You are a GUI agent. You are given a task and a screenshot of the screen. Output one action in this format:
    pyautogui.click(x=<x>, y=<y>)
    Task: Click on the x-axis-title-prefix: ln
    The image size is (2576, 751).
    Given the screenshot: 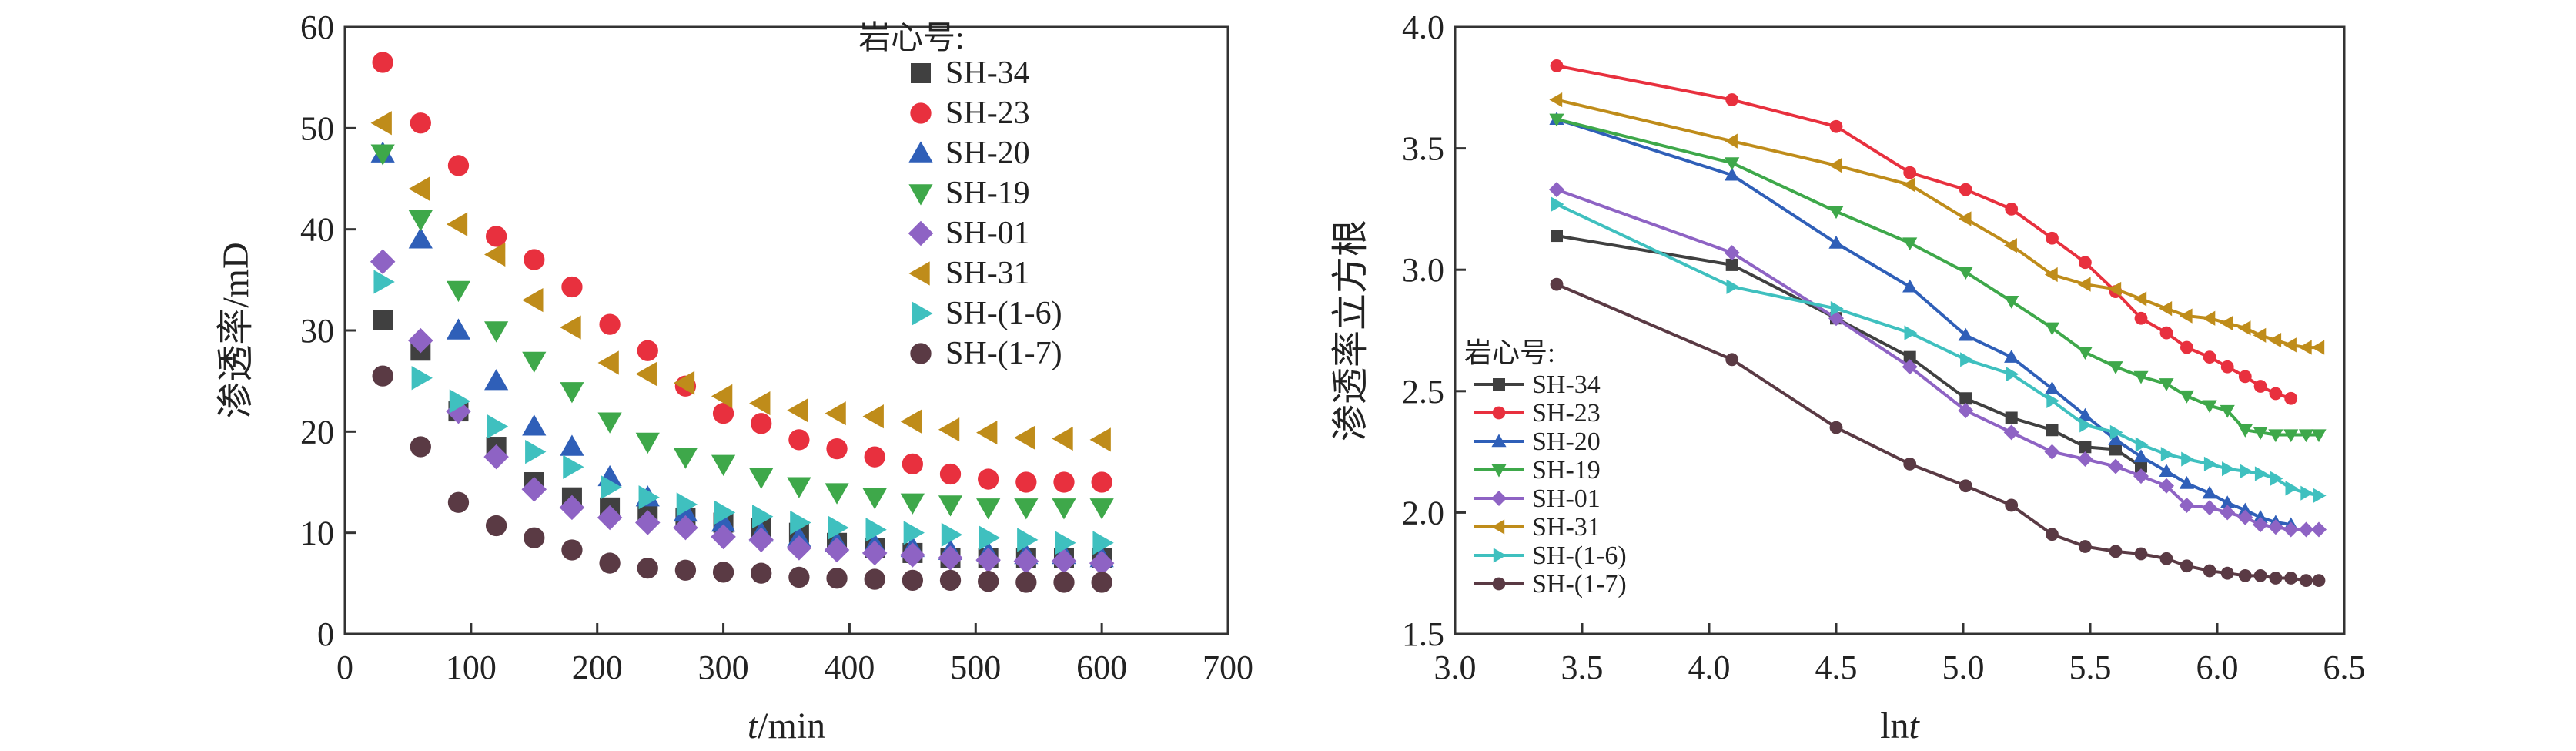 What is the action you would take?
    pyautogui.click(x=1895, y=726)
    